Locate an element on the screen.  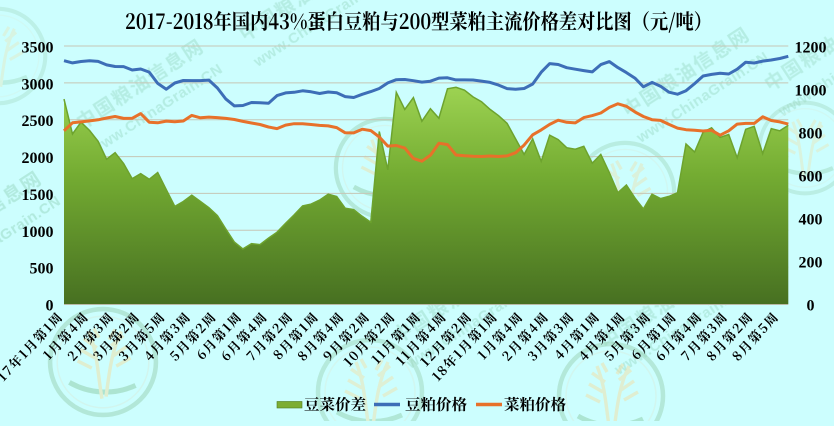
svg-text: 1500 is located at coordinates (38, 195).